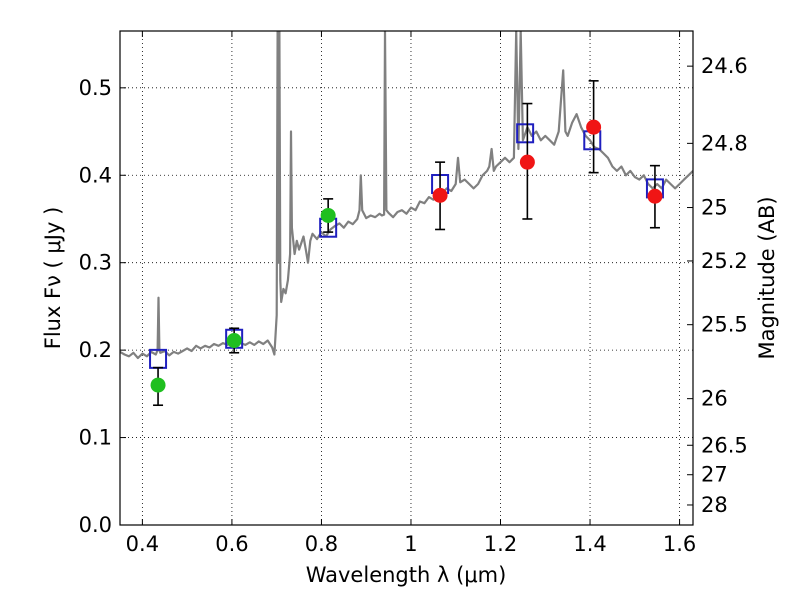  I want to click on magnitude-tick-label: 28, so click(714, 505).